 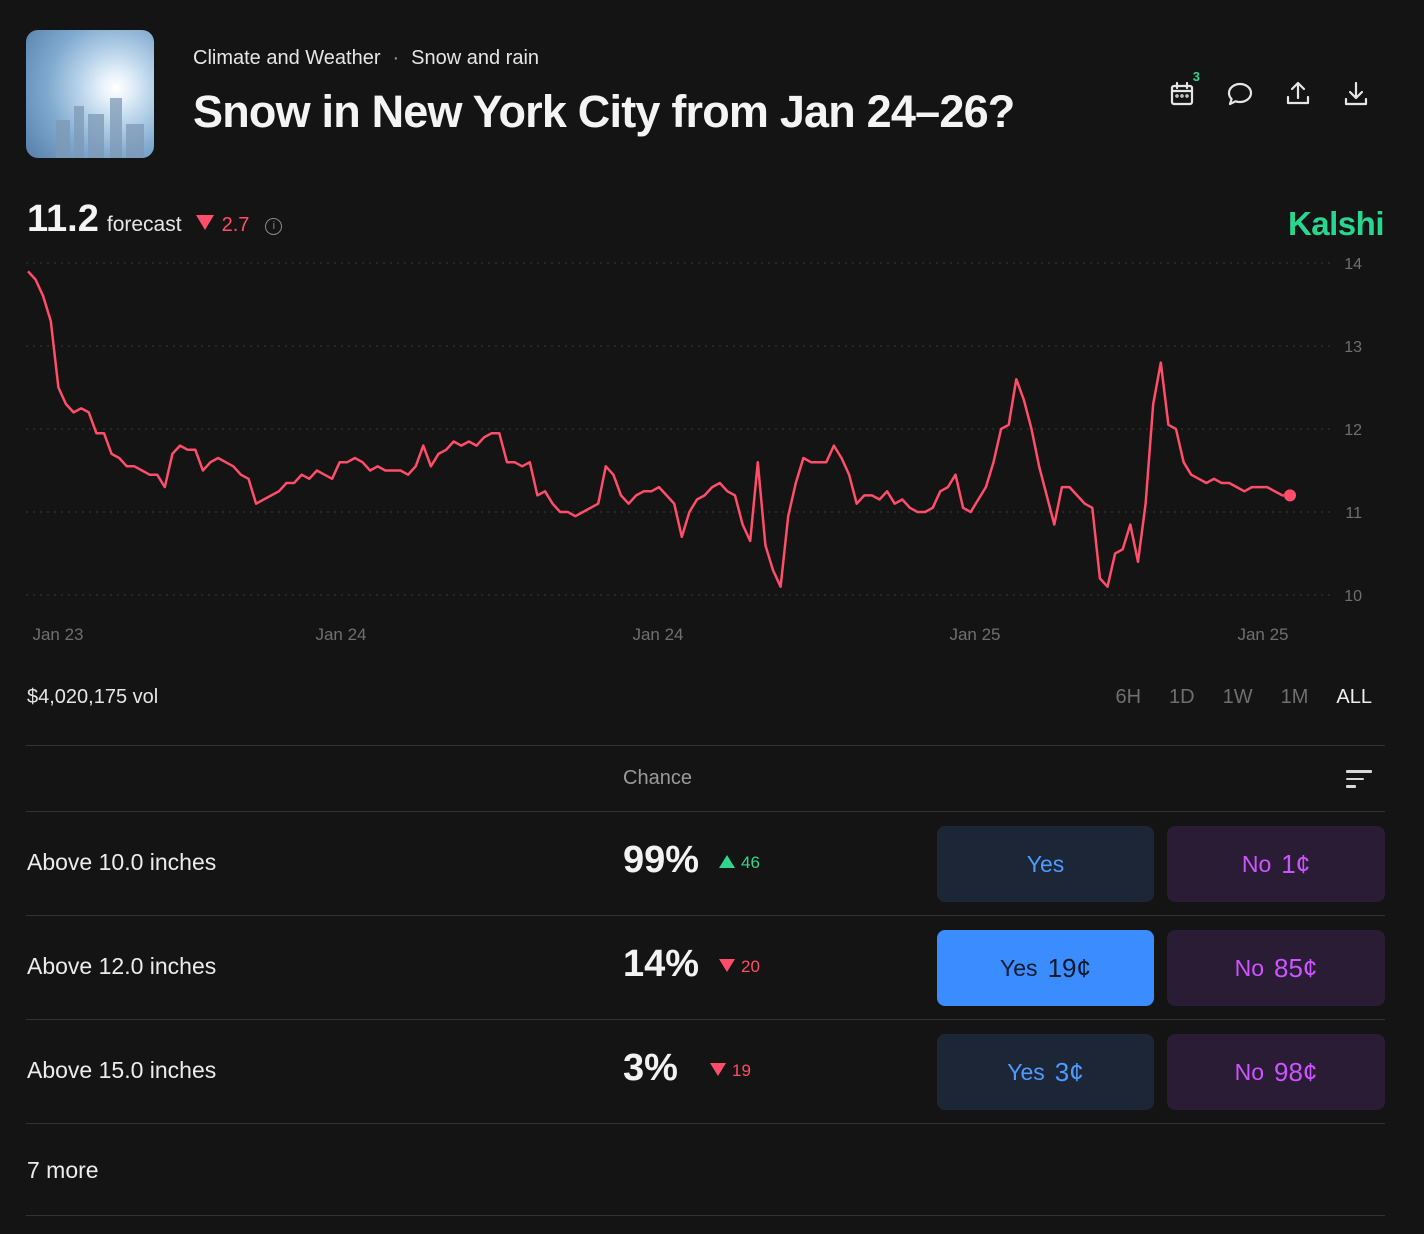 What do you see at coordinates (739, 967) in the screenshot?
I see `chance-delta: 20` at bounding box center [739, 967].